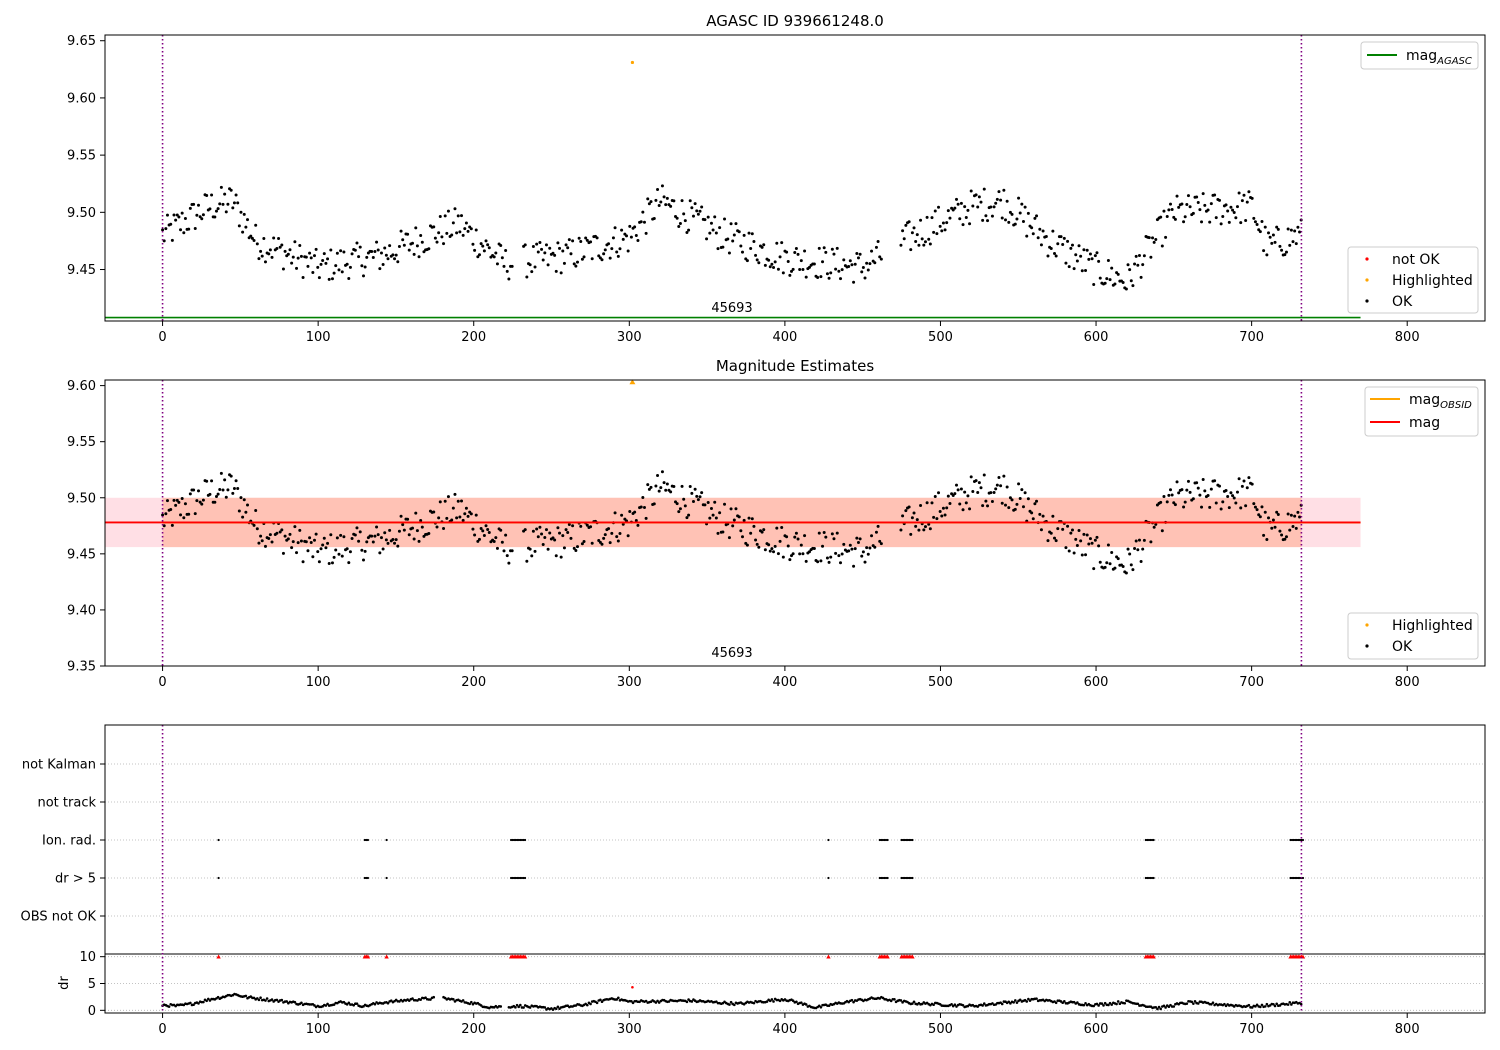 The width and height of the screenshot is (1500, 1050). I want to click on magnitude-ytick-label-9.55: 9.55, so click(81, 442).